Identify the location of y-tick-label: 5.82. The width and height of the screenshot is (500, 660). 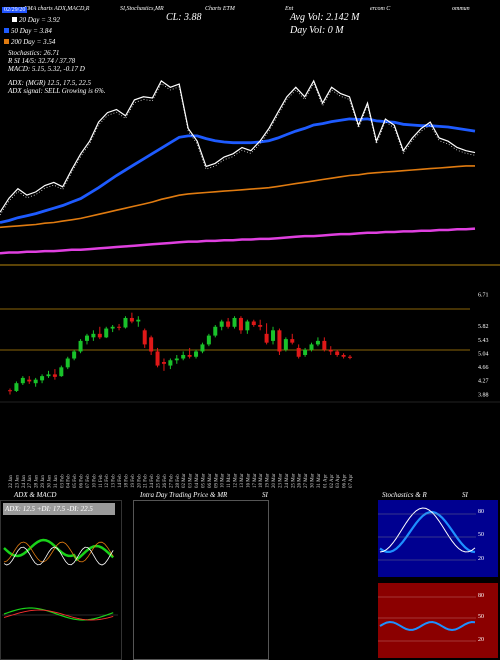
(483, 327).